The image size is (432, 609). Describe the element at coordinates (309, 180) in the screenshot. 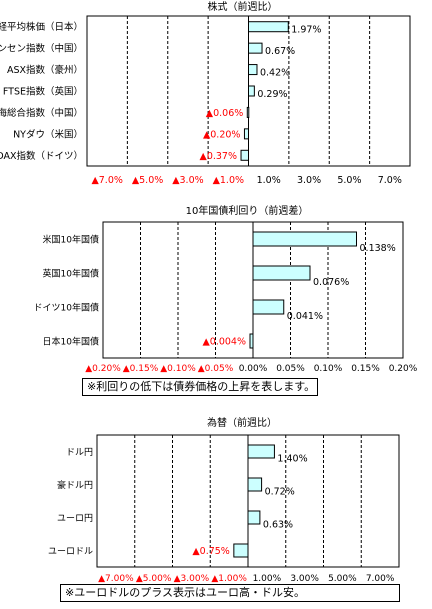

I see `tick-label: 3.0%` at that location.